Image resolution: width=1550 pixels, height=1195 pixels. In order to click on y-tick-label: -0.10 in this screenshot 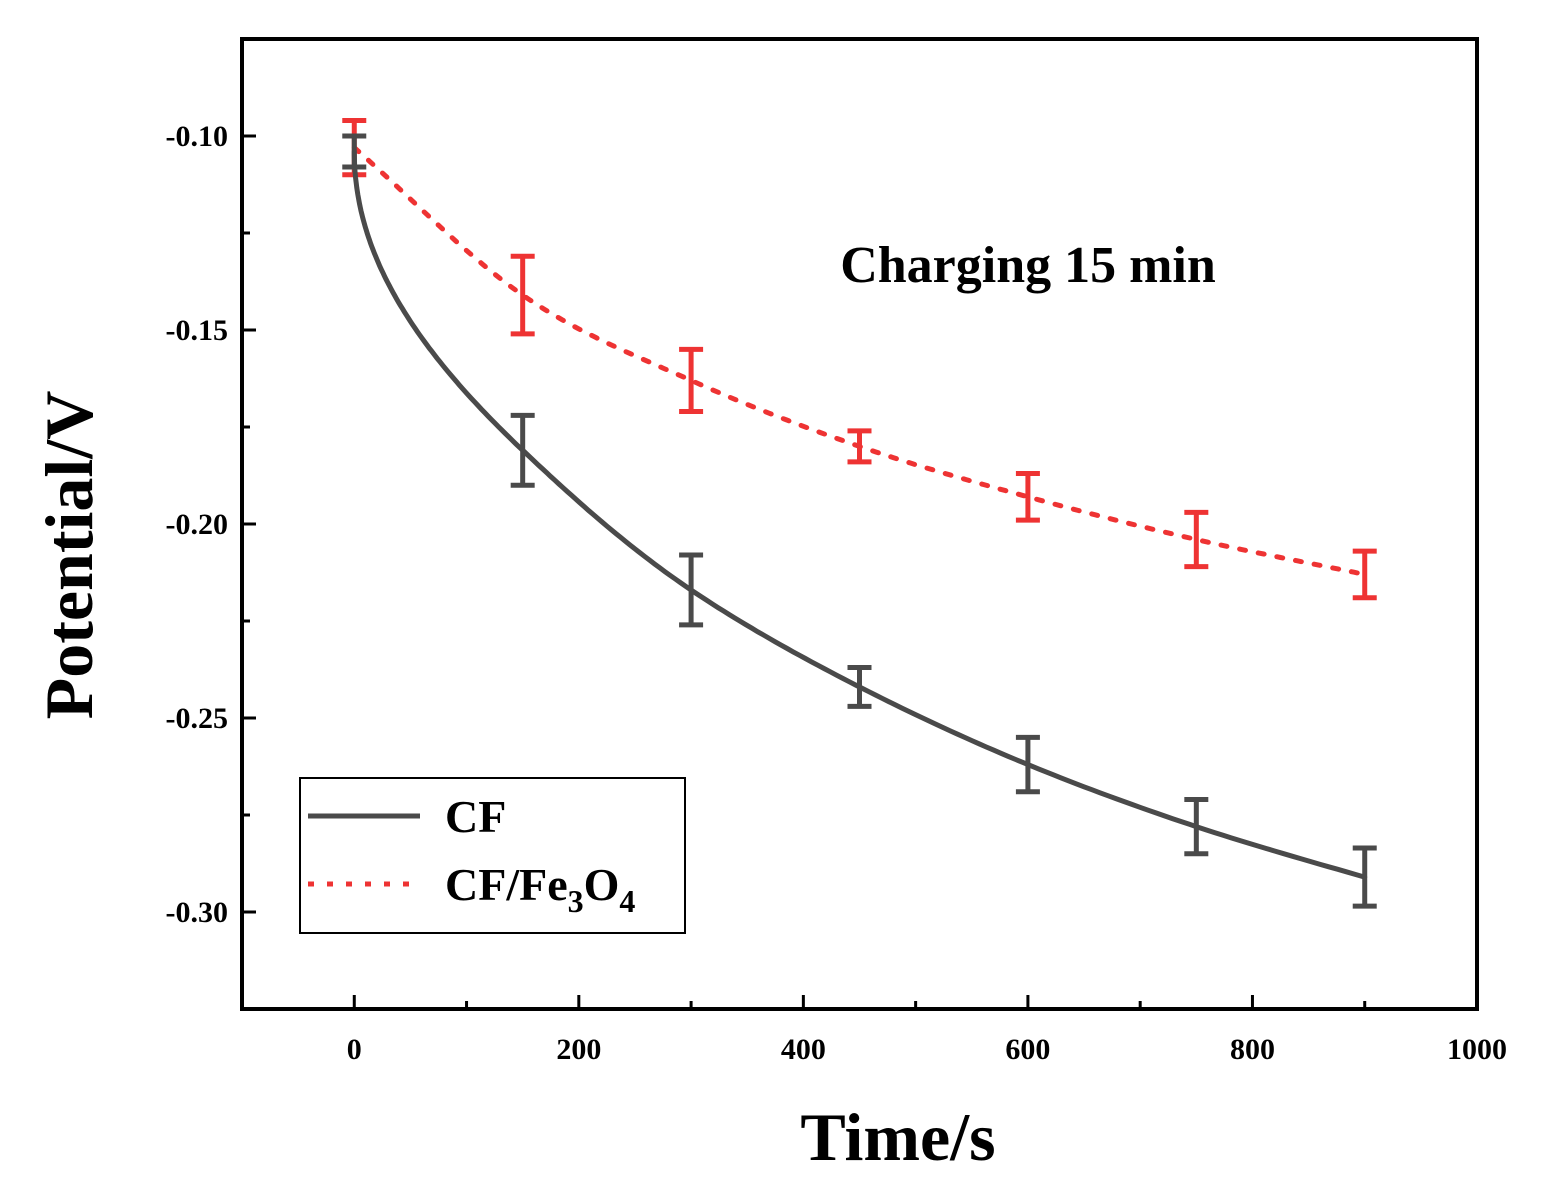, I will do `click(197, 136)`.